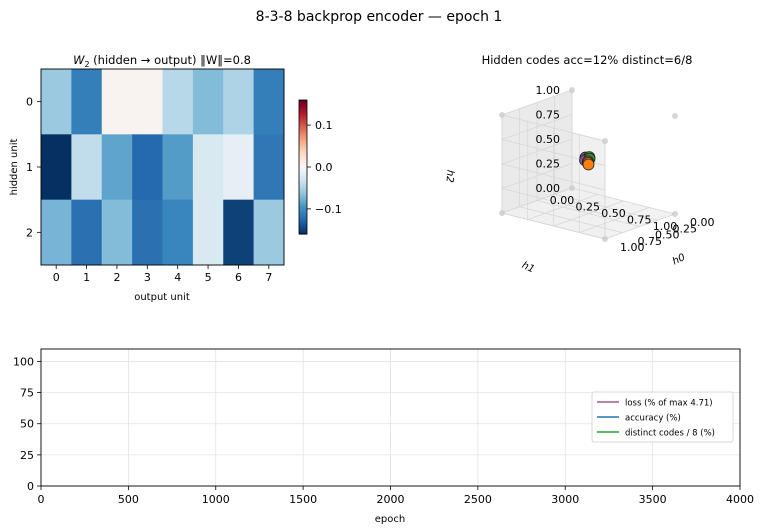 This screenshot has height=532, width=764. I want to click on line-ytick-label: 75, so click(27, 393).